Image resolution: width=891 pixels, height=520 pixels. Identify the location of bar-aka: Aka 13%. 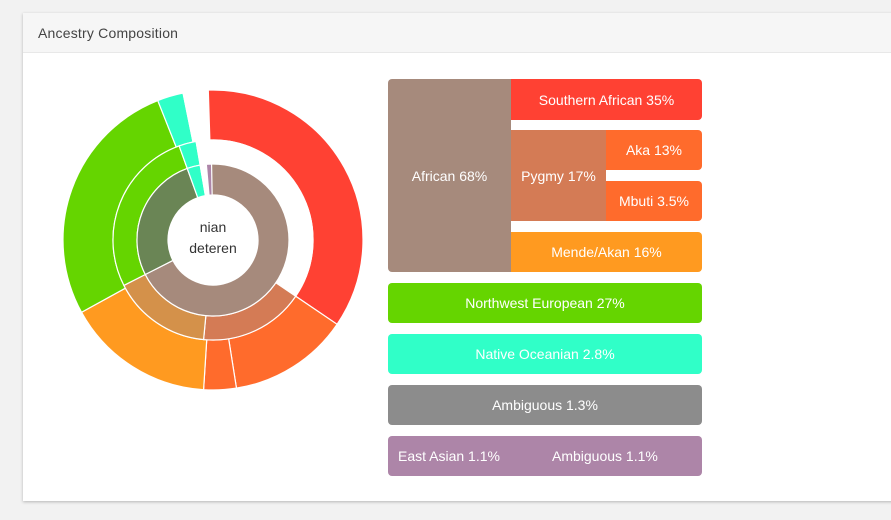
(654, 150).